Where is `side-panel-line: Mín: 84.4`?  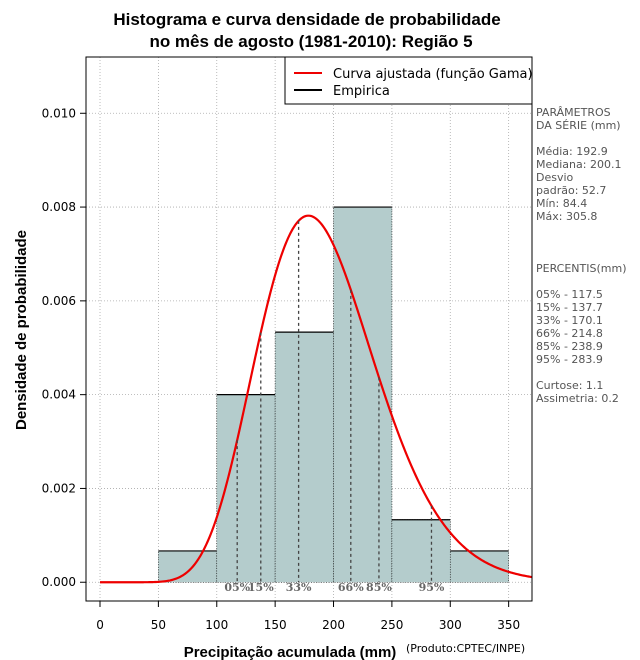 side-panel-line: Mín: 84.4 is located at coordinates (561, 203).